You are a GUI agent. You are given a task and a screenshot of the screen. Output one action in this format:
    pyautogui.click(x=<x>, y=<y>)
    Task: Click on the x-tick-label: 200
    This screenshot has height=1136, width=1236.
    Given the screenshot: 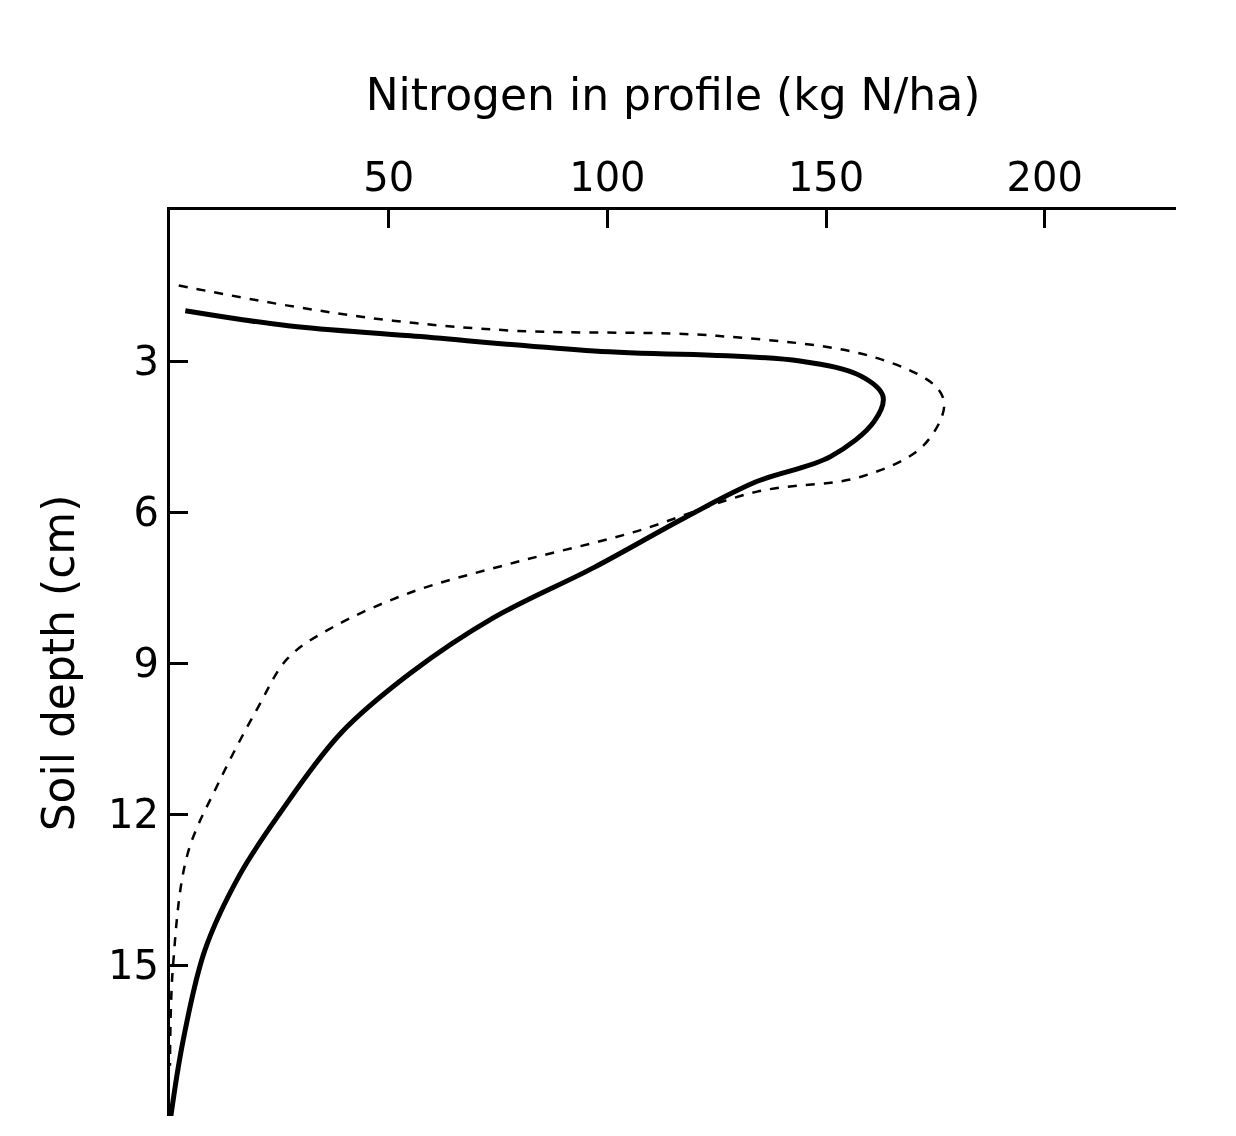 What is the action you would take?
    pyautogui.click(x=1044, y=177)
    